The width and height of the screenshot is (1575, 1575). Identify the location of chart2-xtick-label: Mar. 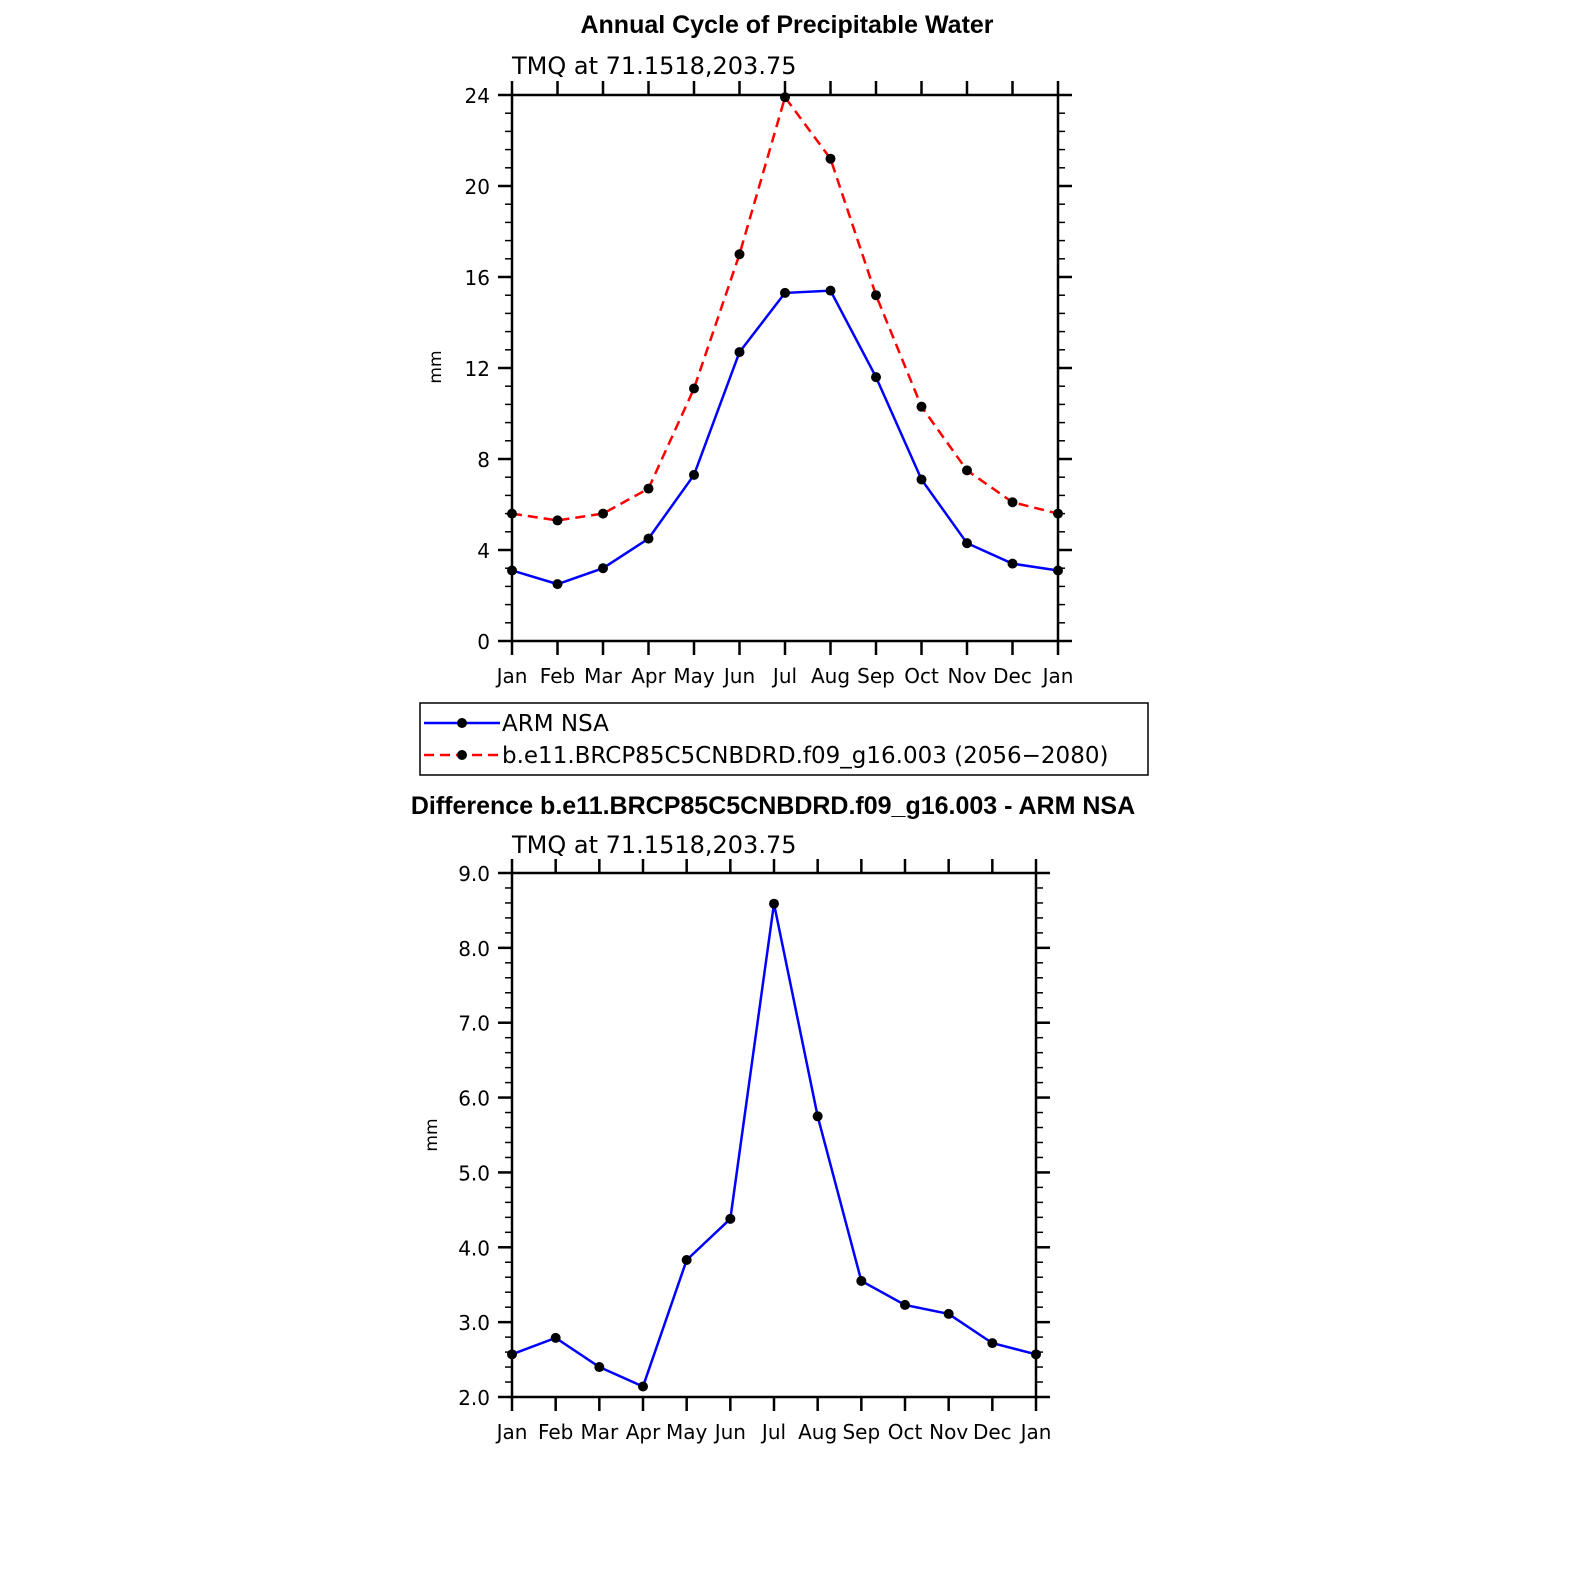
(599, 1432).